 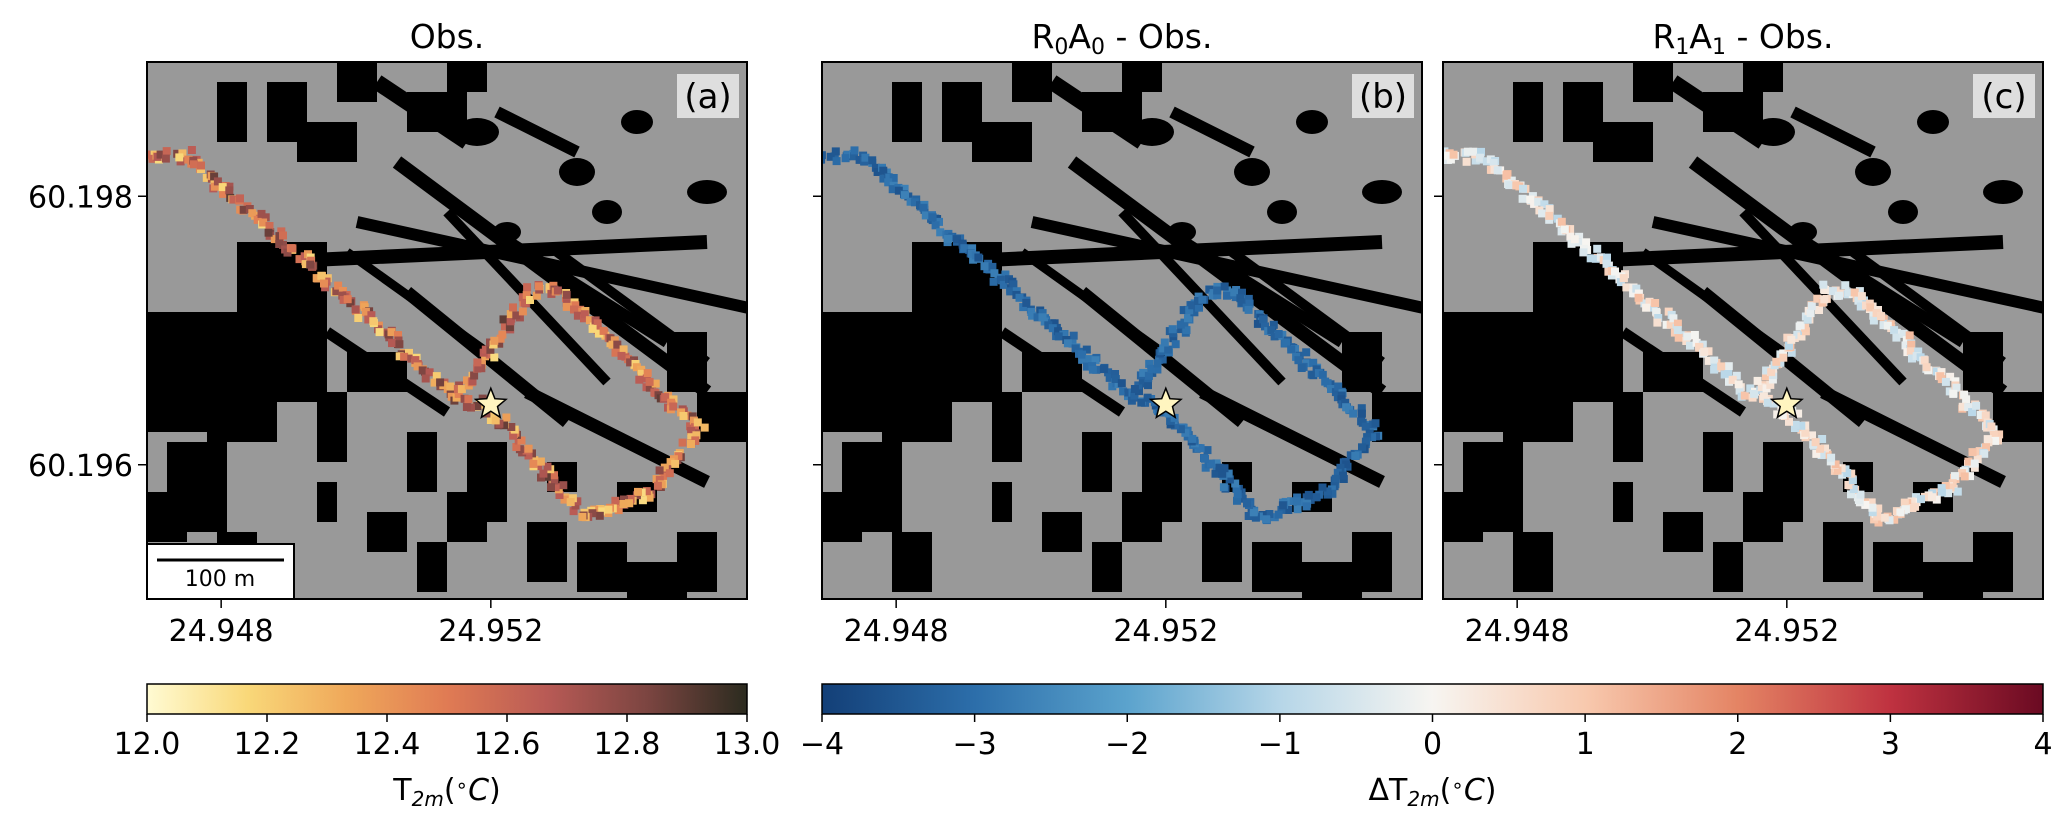 I want to click on colorbar-diff: −4 −3 −2 −1 0 1 2 3 4 ΔT2m(∘C), so click(x=1426, y=747).